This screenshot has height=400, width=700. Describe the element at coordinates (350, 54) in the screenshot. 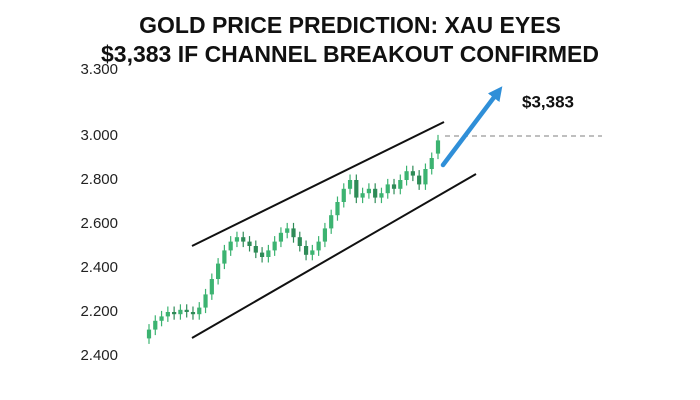

I see `chart-title: $3,383 IF CHANNEL BREAKOUT CONFIRMED` at that location.